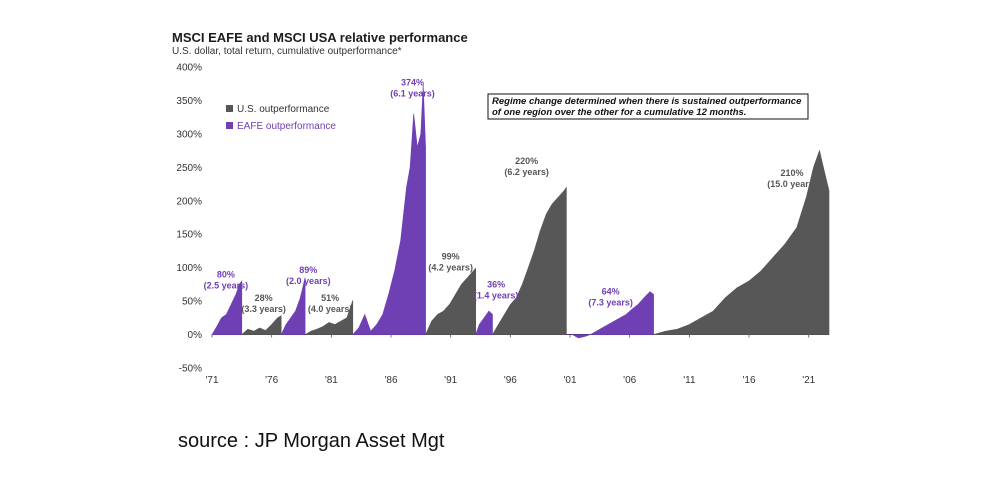 This screenshot has width=1000, height=482. What do you see at coordinates (211, 380) in the screenshot?
I see `x-tick-label: '71` at bounding box center [211, 380].